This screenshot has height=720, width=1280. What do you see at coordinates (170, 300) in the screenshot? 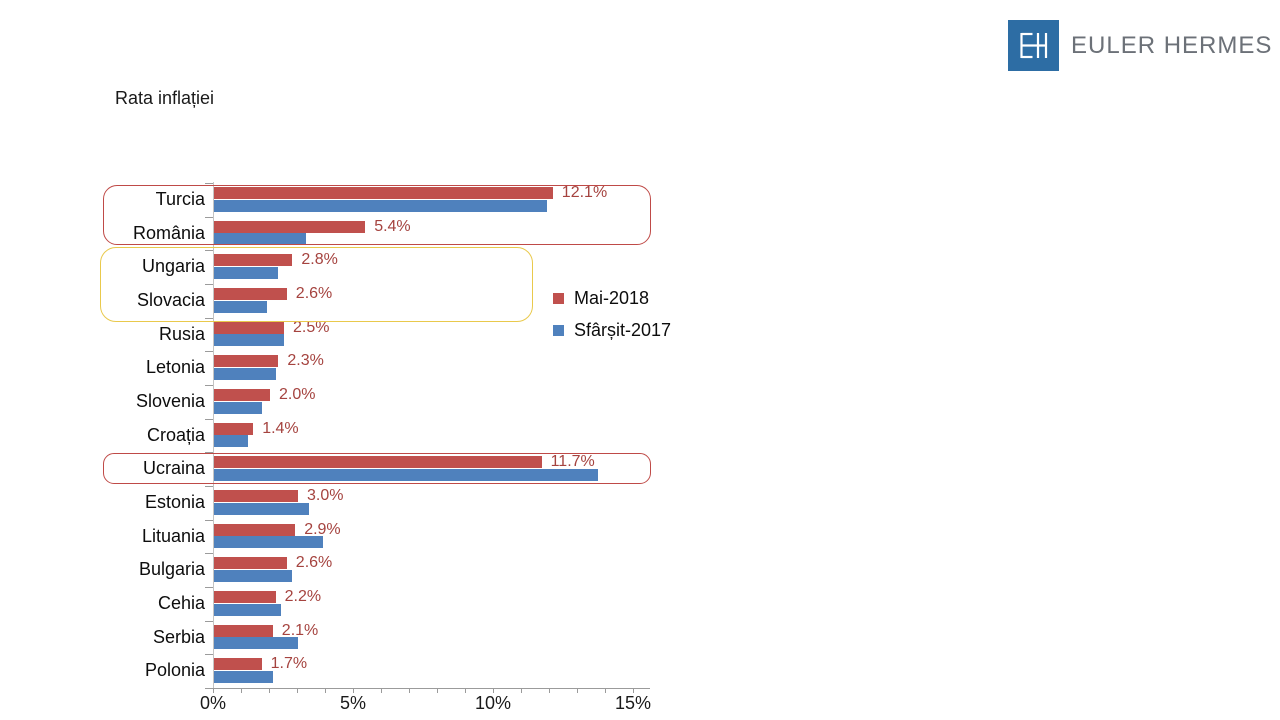
I see `category-label: Slovacia` at bounding box center [170, 300].